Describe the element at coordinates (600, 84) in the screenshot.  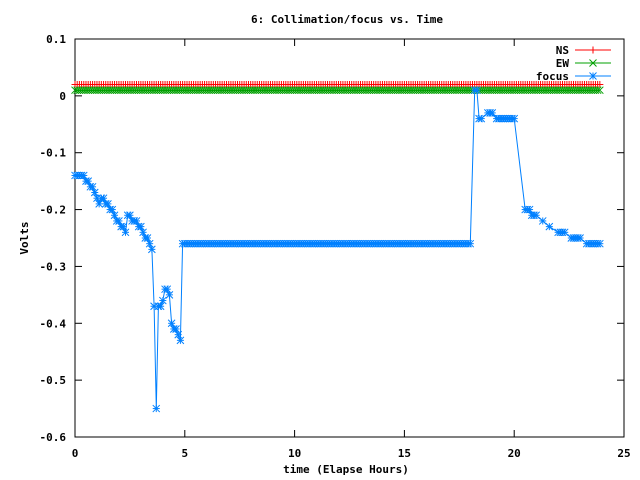
I see `data-point-NS` at that location.